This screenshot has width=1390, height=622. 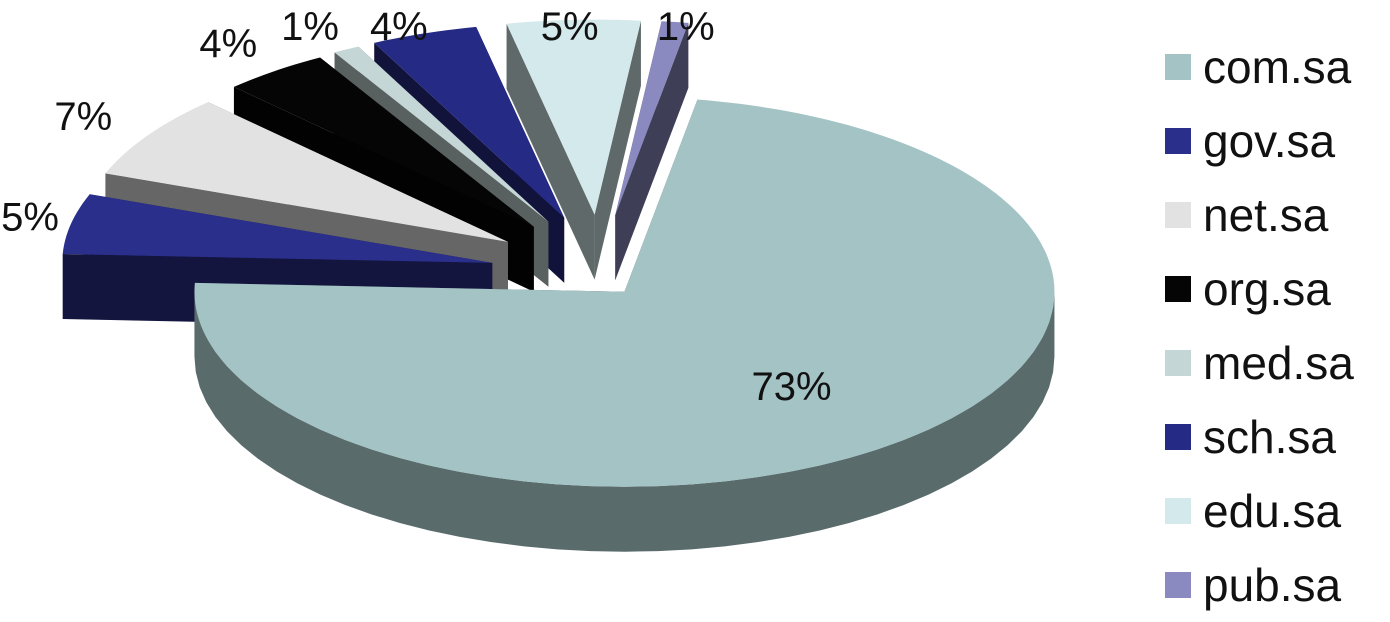 I want to click on slice-top-med-sa, so click(x=441, y=134).